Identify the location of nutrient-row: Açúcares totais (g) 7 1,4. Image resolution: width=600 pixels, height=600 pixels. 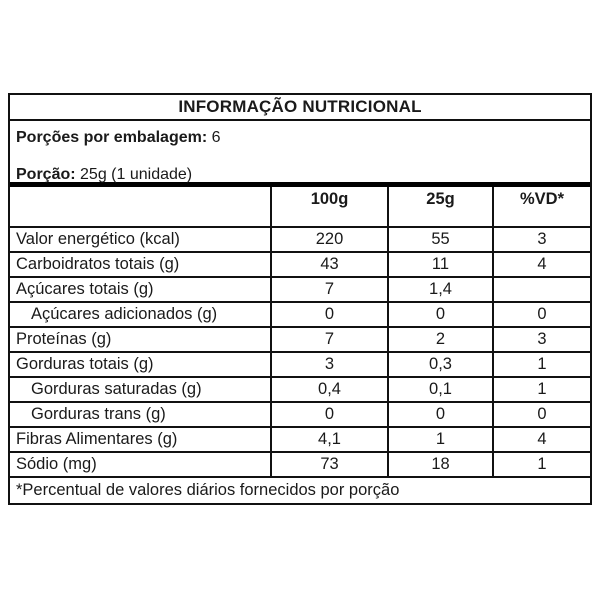
(300, 290).